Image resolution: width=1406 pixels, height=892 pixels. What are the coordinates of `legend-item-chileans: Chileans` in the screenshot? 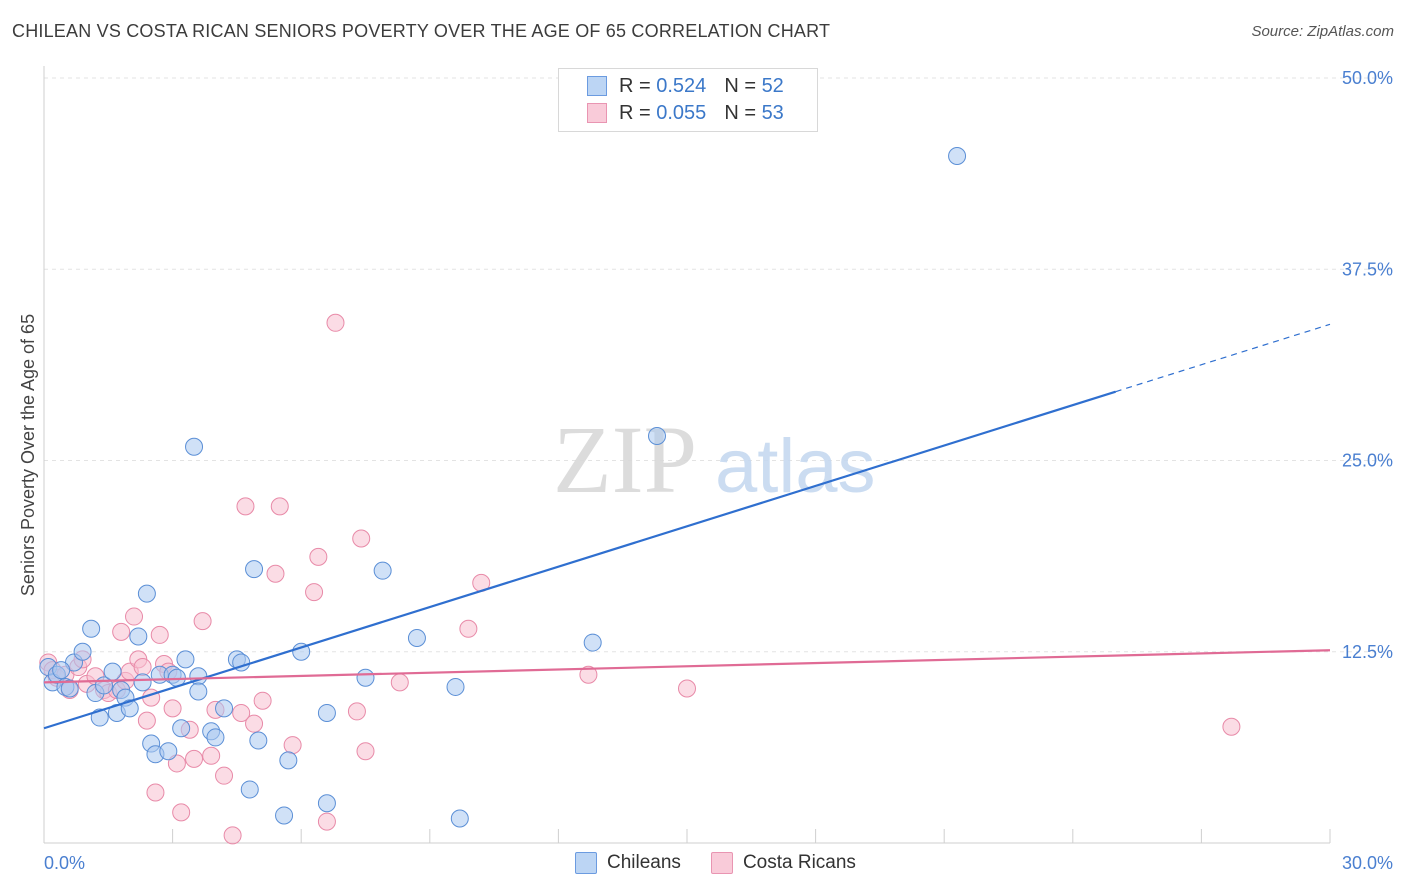 It's located at (628, 863).